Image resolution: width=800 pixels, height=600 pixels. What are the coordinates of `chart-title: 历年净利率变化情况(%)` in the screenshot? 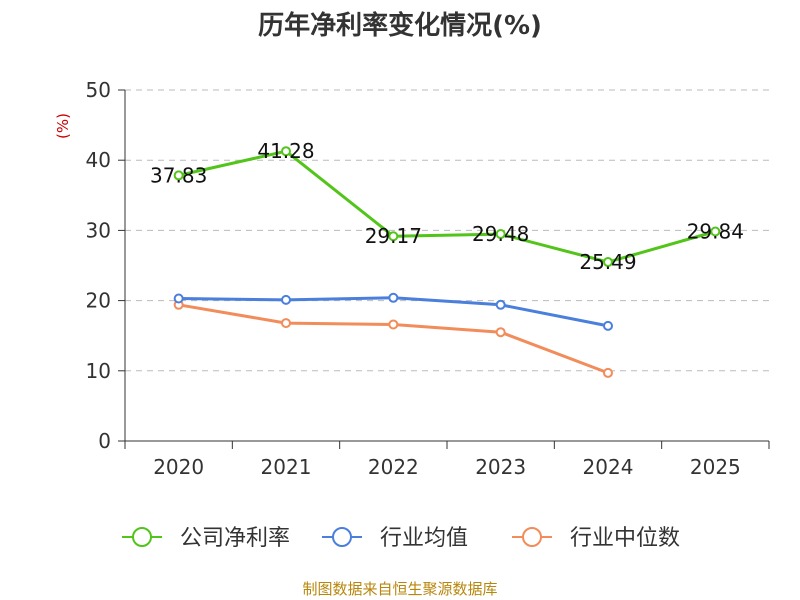 It's located at (400, 25).